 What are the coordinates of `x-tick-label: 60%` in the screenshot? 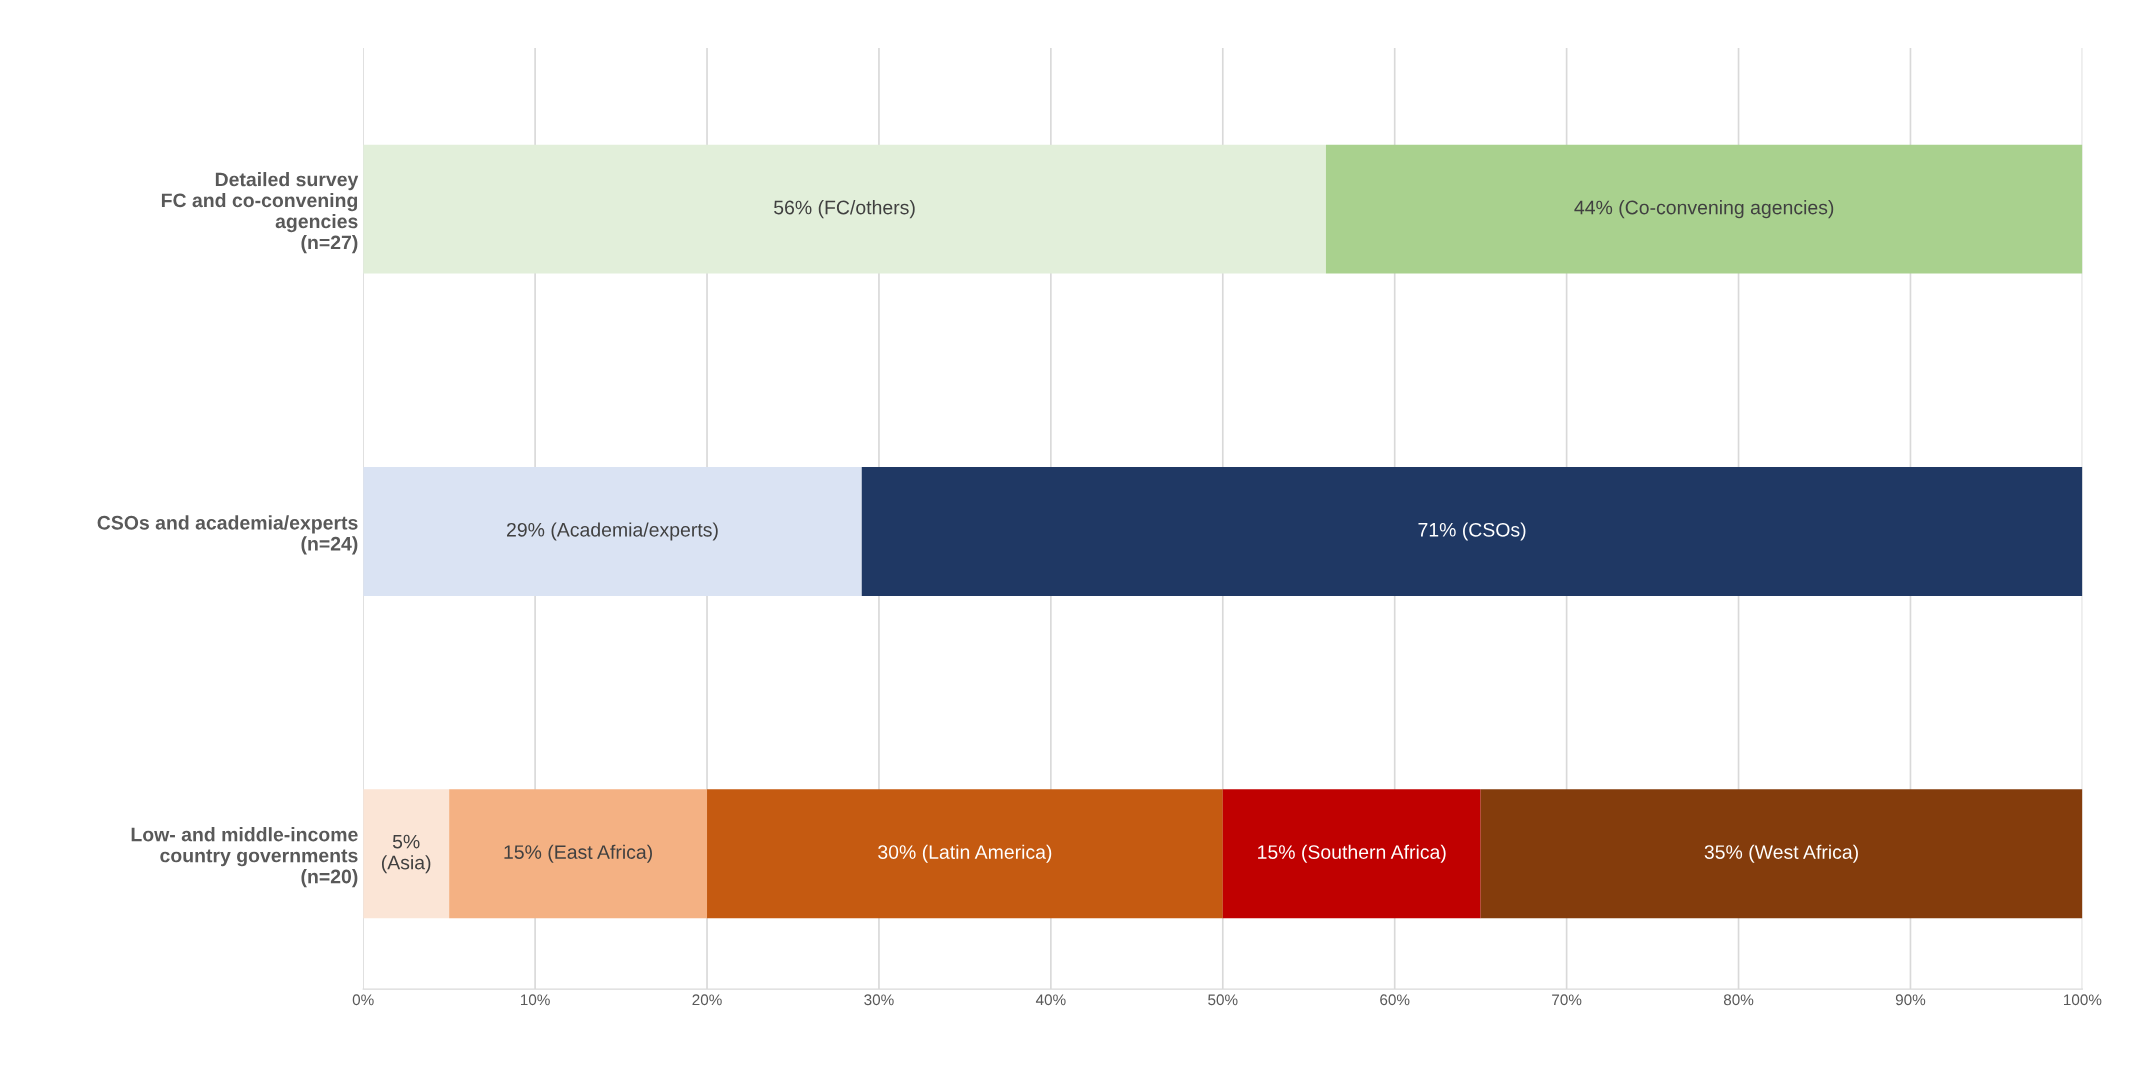 It's located at (1395, 1000).